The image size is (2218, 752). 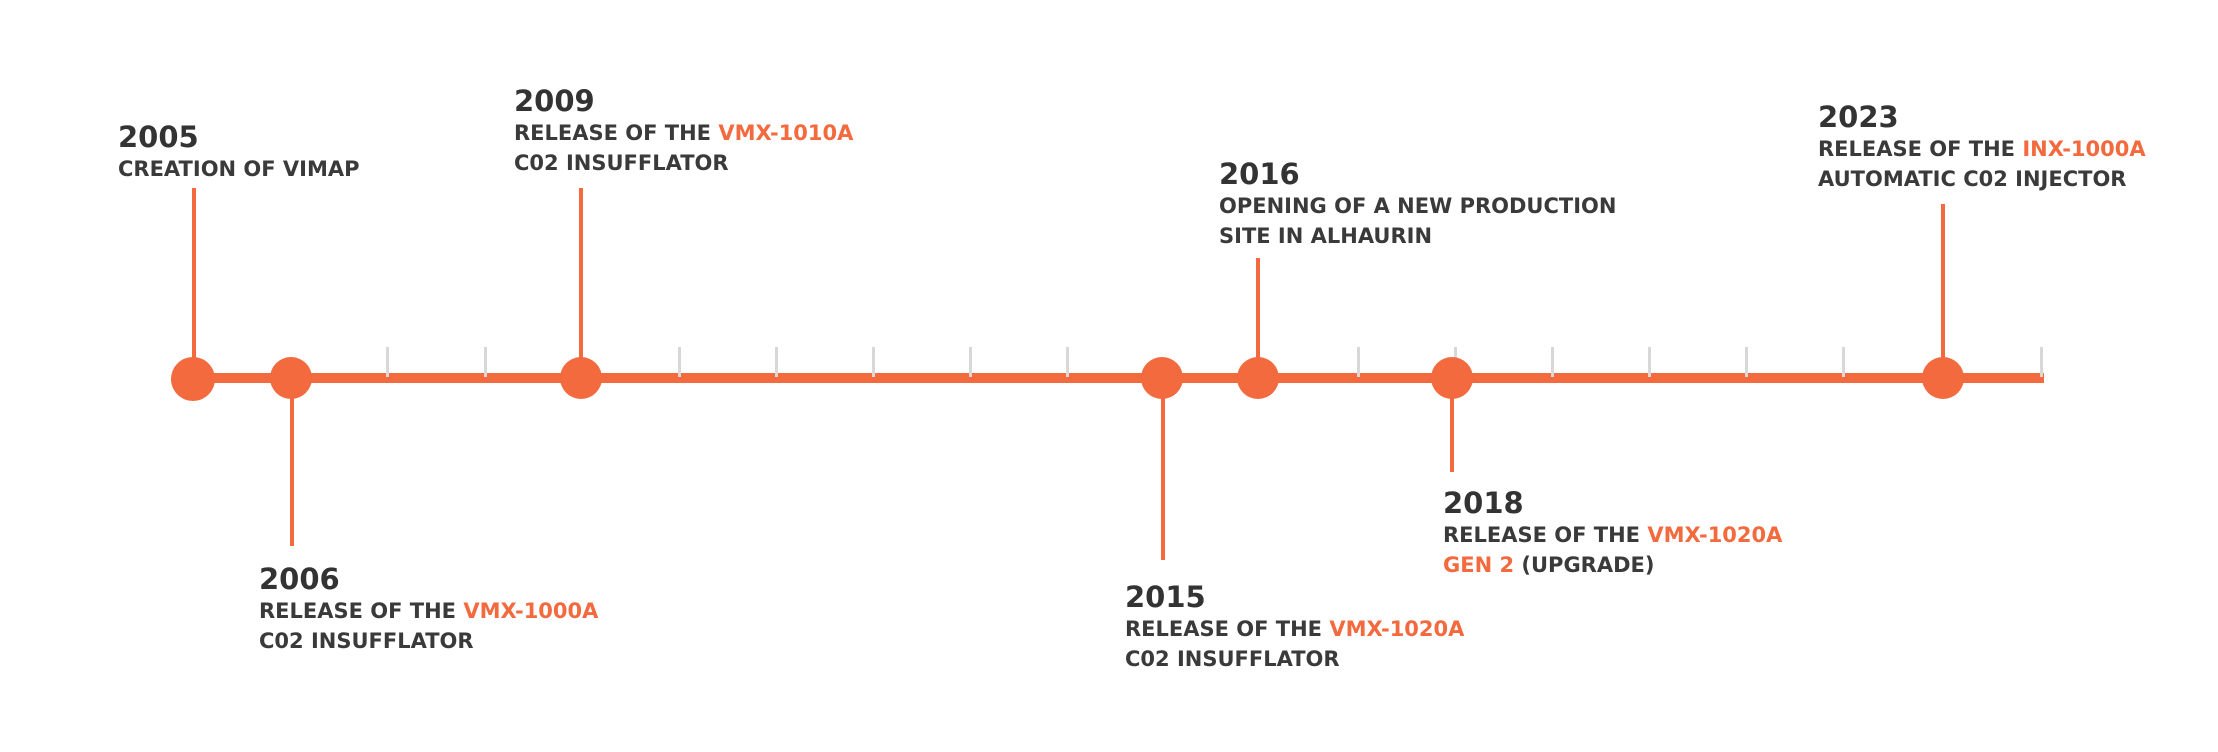 I want to click on event-marker-2023, so click(x=1943, y=378).